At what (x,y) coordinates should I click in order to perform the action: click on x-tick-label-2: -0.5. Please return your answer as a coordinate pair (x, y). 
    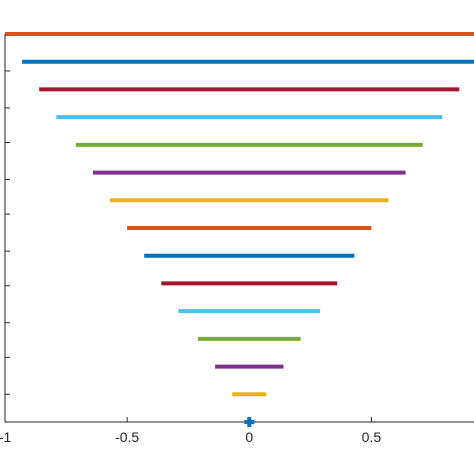
    Looking at the image, I should click on (127, 437).